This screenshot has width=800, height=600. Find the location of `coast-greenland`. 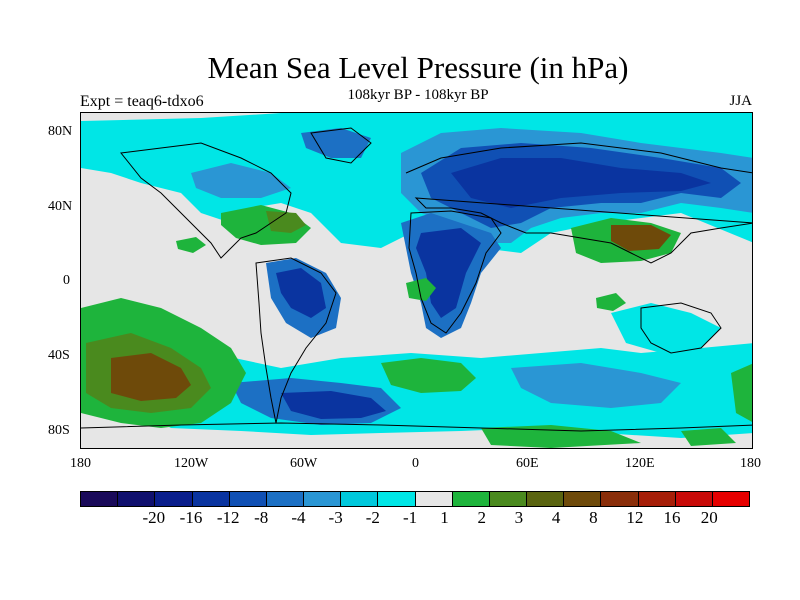

coast-greenland is located at coordinates (341, 145).